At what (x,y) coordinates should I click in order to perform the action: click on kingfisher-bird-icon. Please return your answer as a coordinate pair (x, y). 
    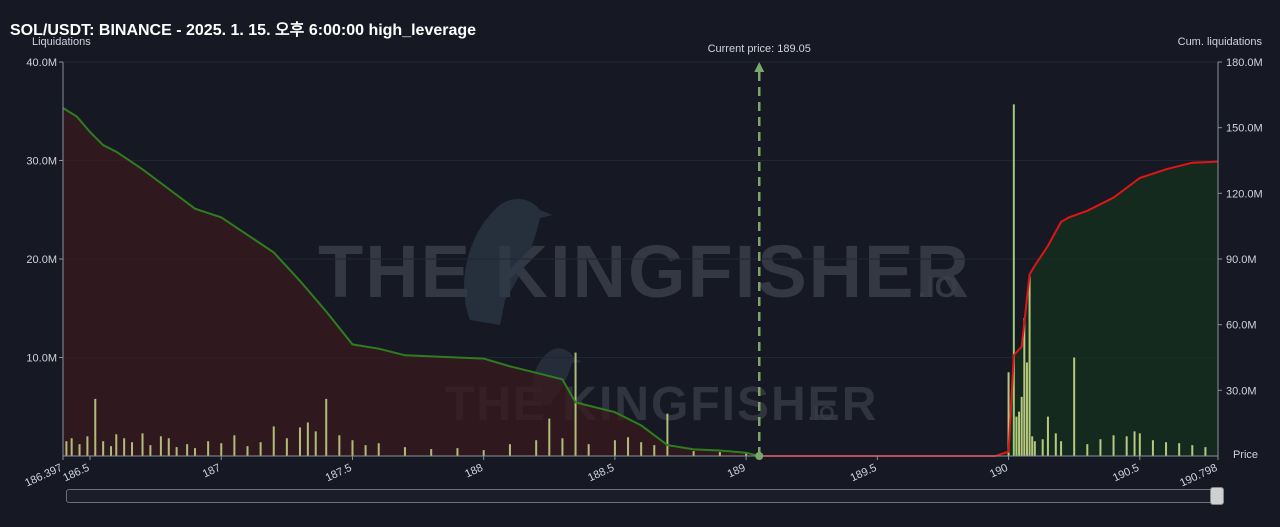
    Looking at the image, I should click on (508, 261).